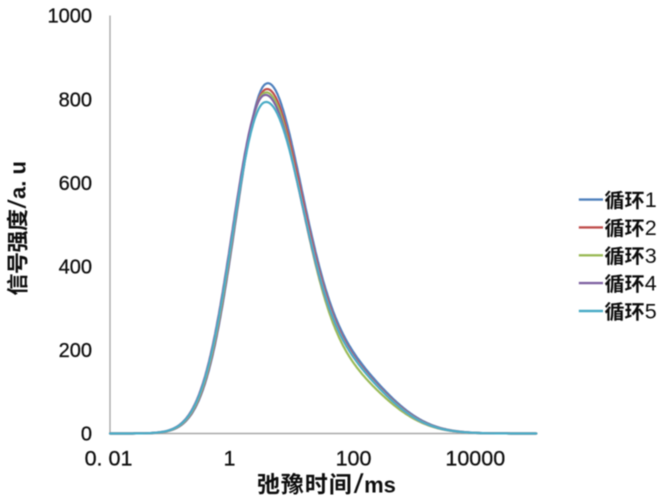 The height and width of the screenshot is (500, 668). Describe the element at coordinates (75, 351) in the screenshot. I see `svg-text: 200` at that location.